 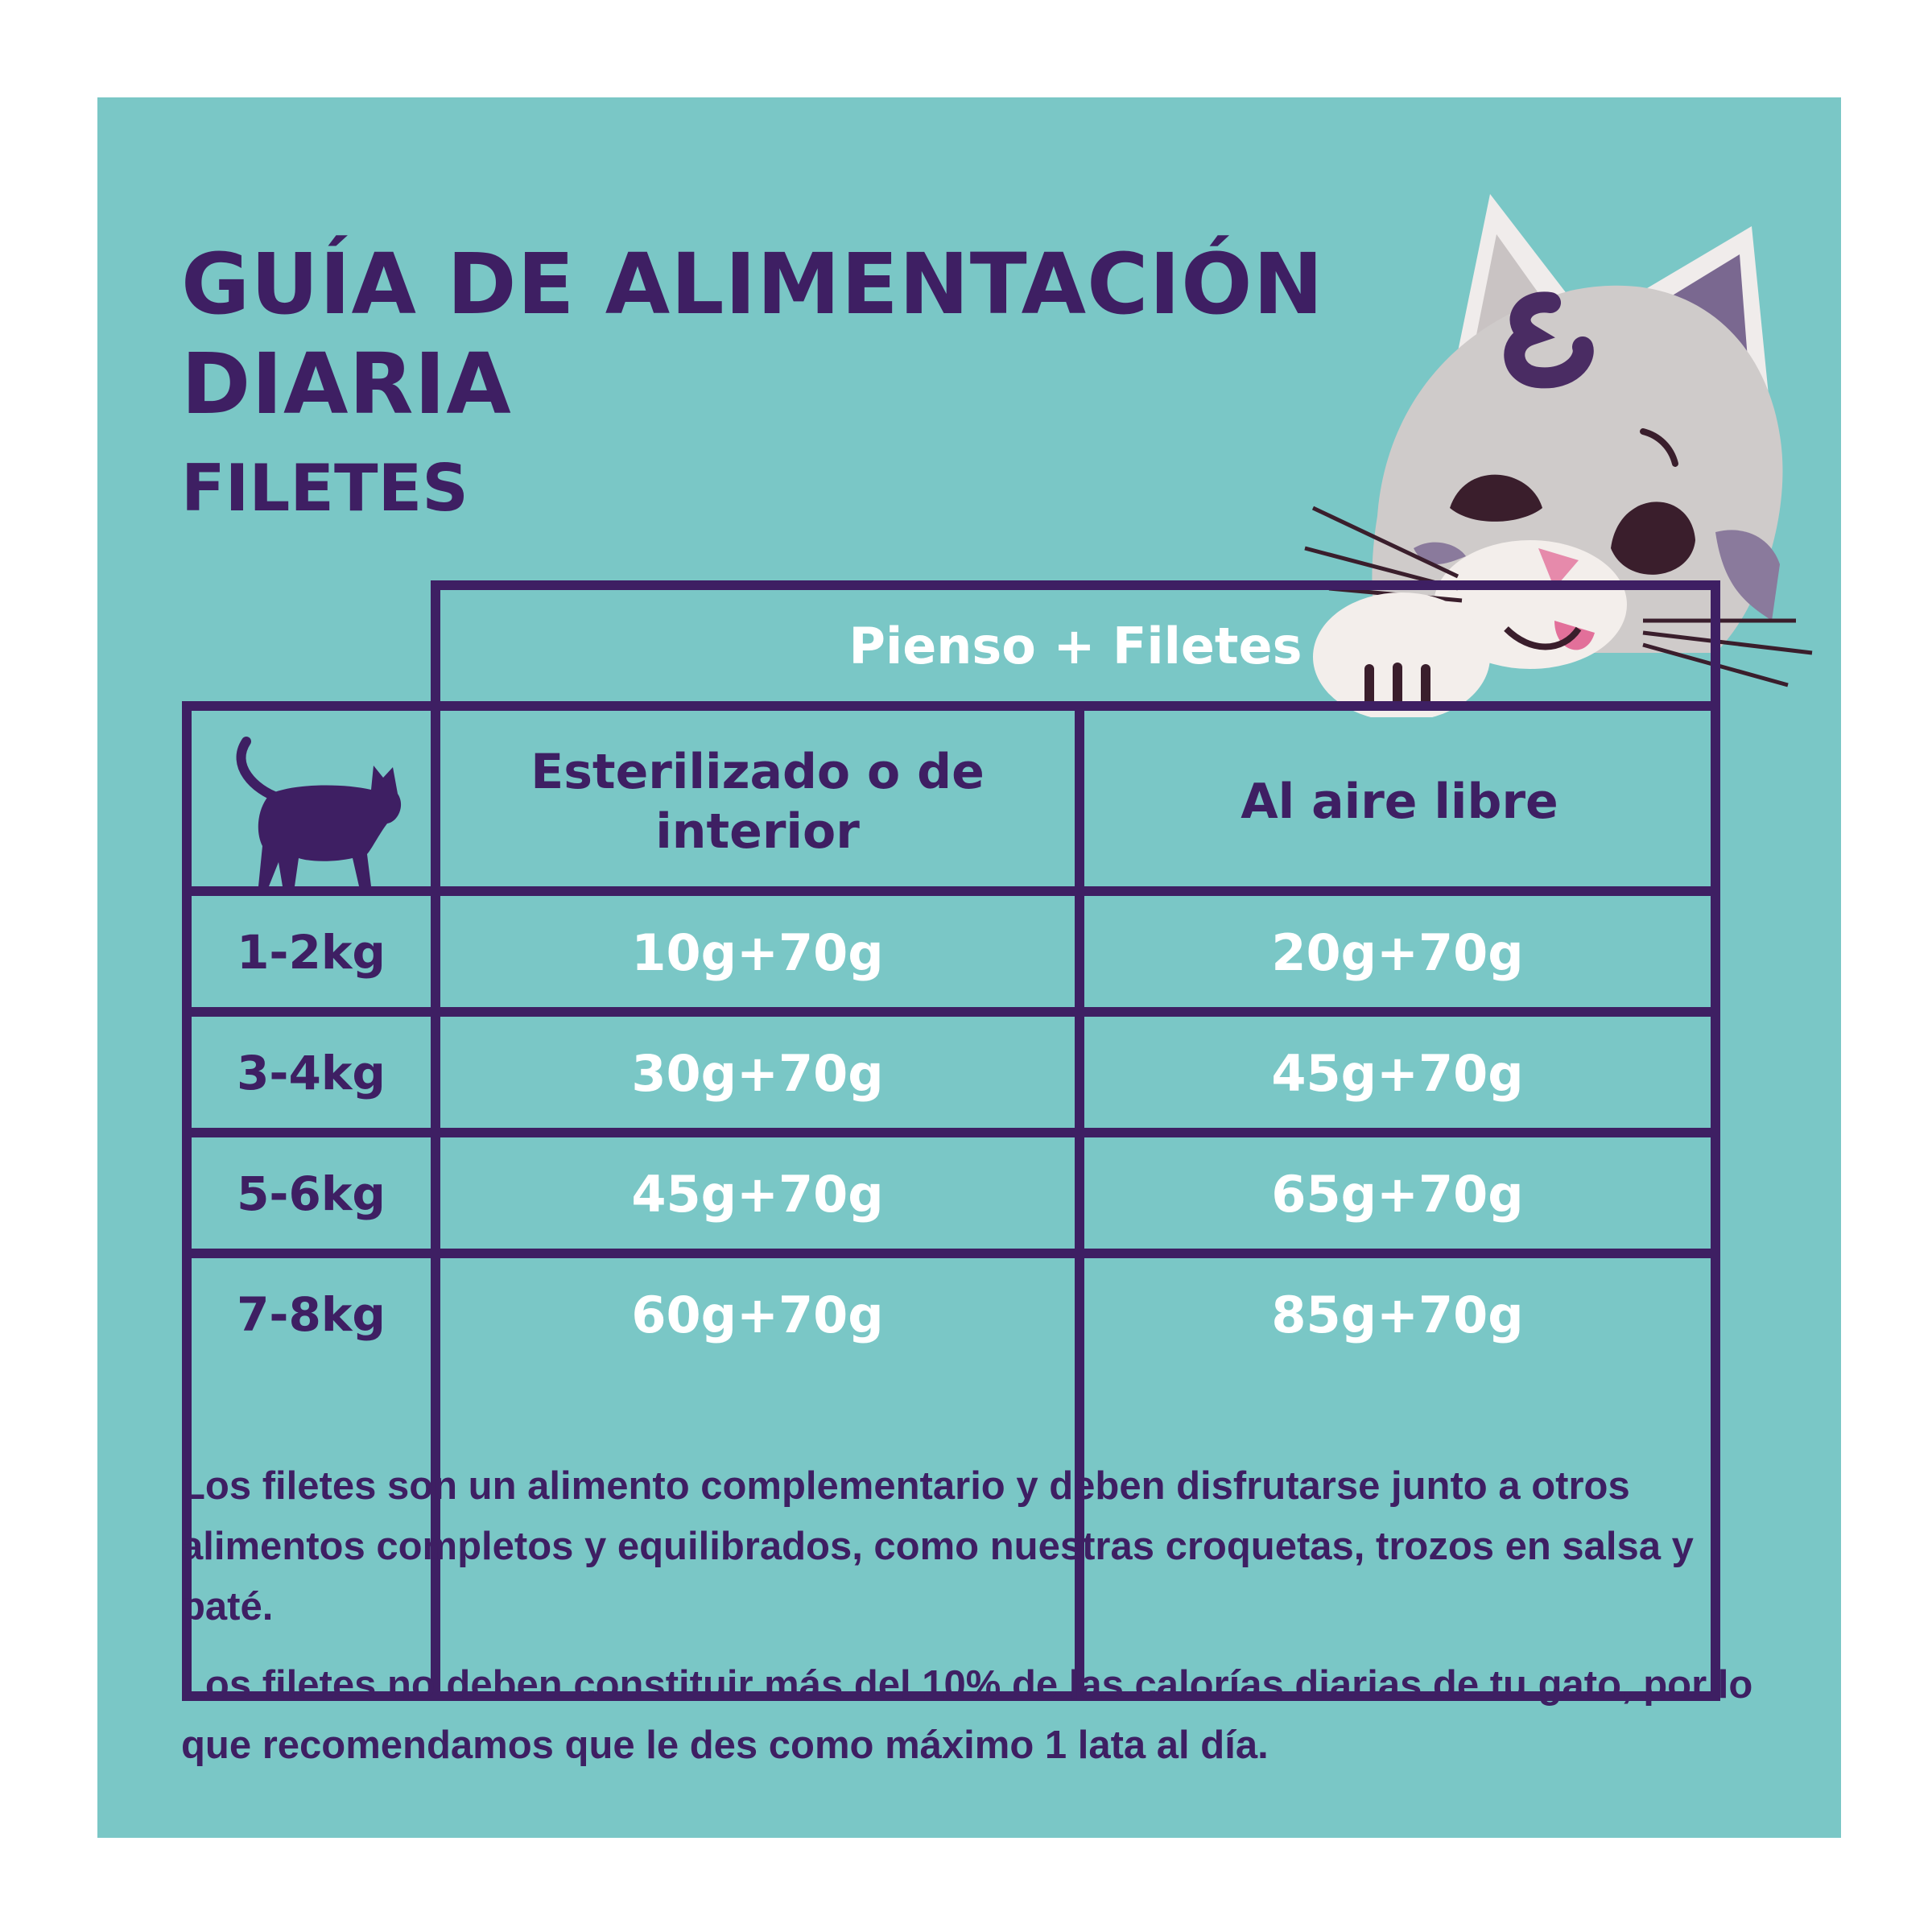 What do you see at coordinates (752, 334) in the screenshot?
I see `page-title: GUÍA DE ALIMENTACIÓN DIARIA` at bounding box center [752, 334].